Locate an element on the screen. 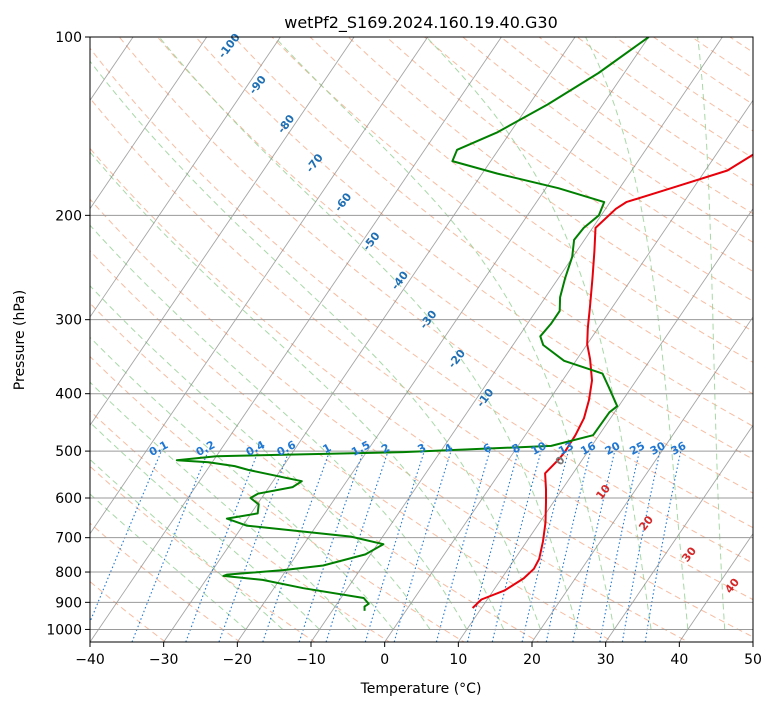  moist-adiabat-label: -70 is located at coordinates (314, 163).